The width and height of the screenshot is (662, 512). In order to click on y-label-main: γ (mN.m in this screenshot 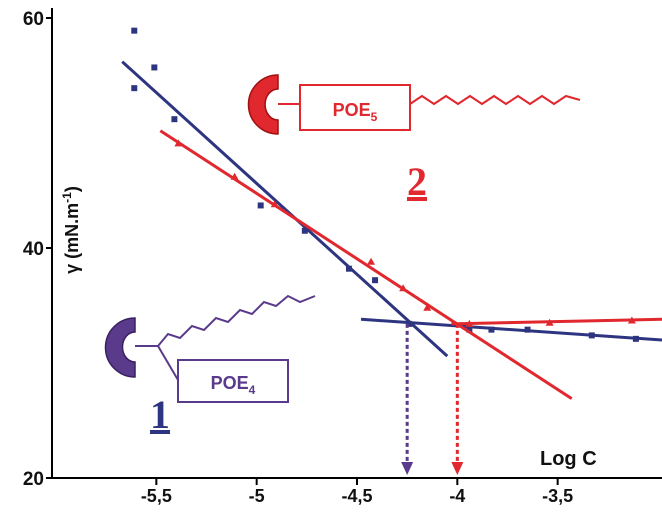, I will do `click(72, 238)`.